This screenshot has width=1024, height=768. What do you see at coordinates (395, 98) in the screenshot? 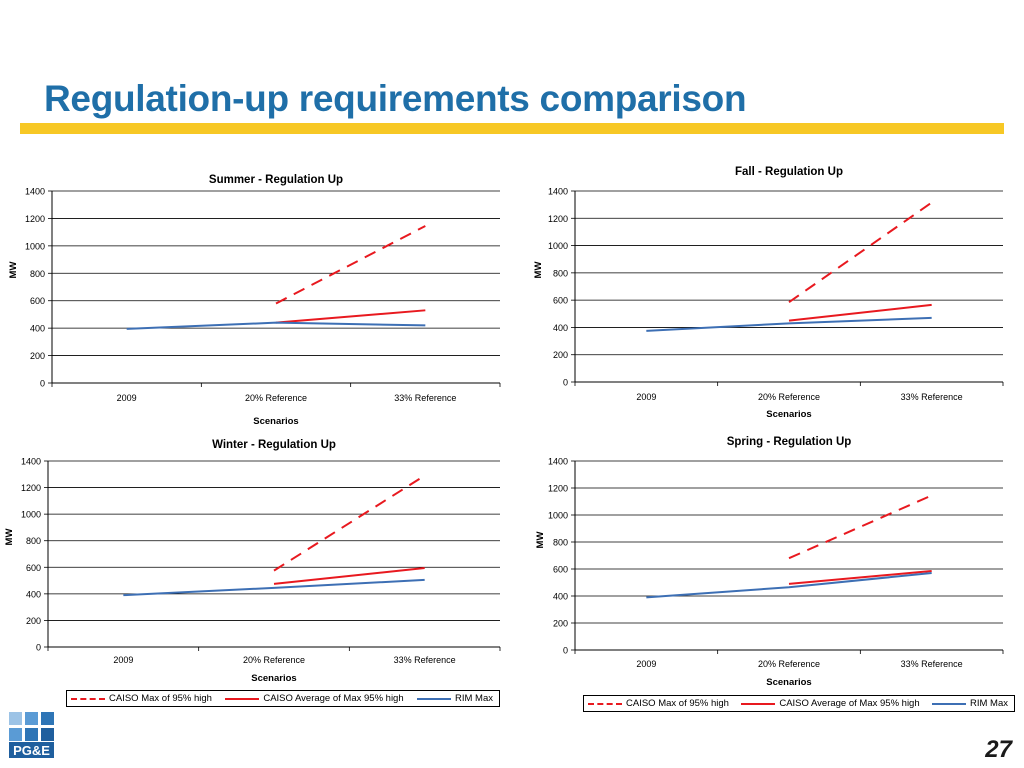
I see `slide-title: Regulation-up requirements comparison` at bounding box center [395, 98].